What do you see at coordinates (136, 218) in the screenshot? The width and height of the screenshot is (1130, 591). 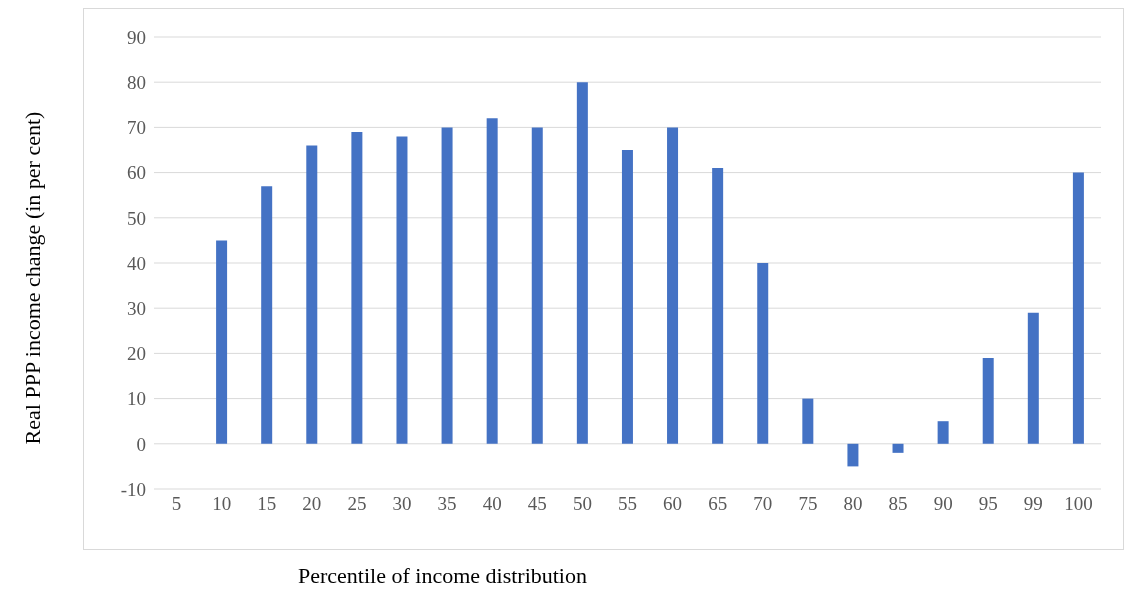 I see `y-tick-label: 50` at bounding box center [136, 218].